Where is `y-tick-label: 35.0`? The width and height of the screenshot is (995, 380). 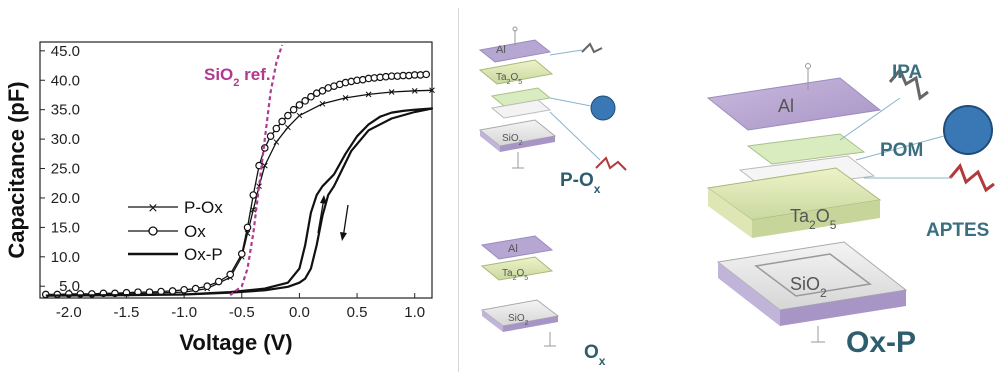
y-tick-label: 35.0 is located at coordinates (65, 110).